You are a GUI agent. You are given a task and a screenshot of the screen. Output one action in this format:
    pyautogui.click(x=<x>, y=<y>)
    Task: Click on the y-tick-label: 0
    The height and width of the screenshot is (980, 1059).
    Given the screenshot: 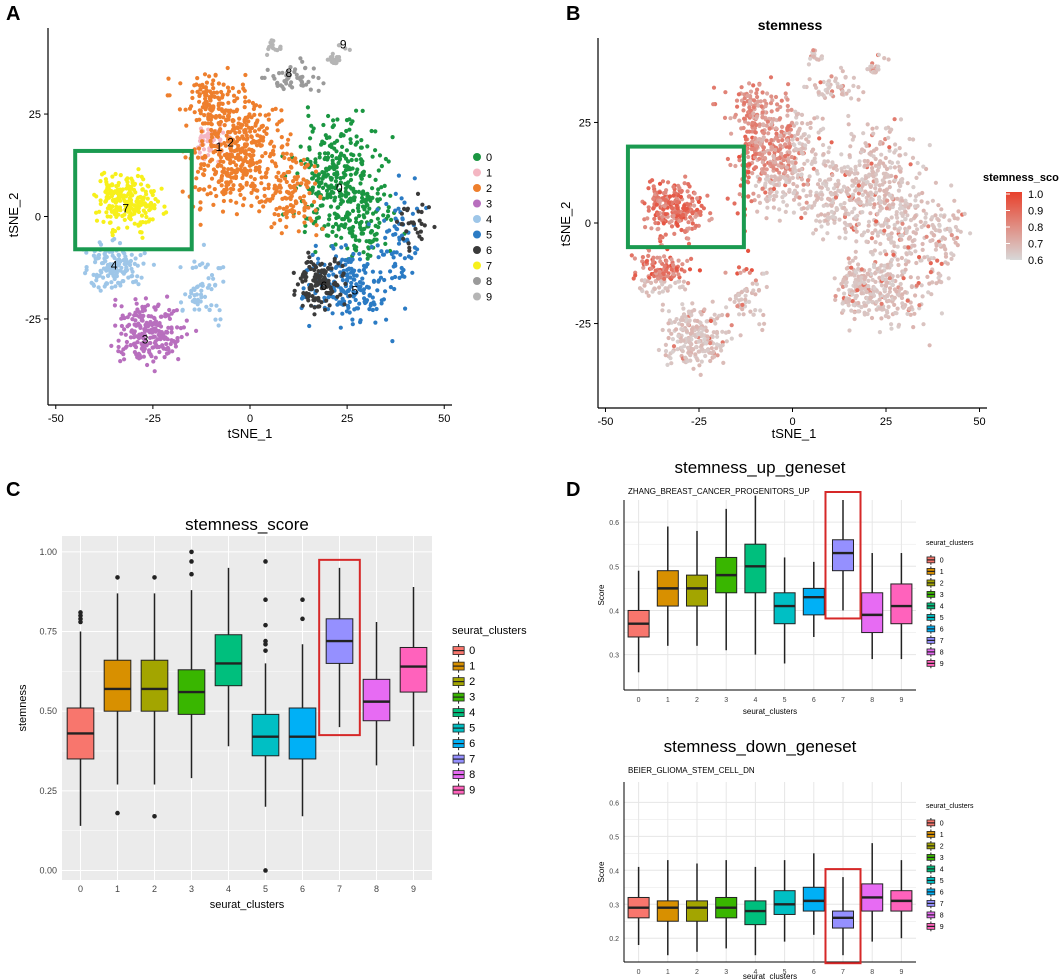 What is the action you would take?
    pyautogui.click(x=588, y=224)
    